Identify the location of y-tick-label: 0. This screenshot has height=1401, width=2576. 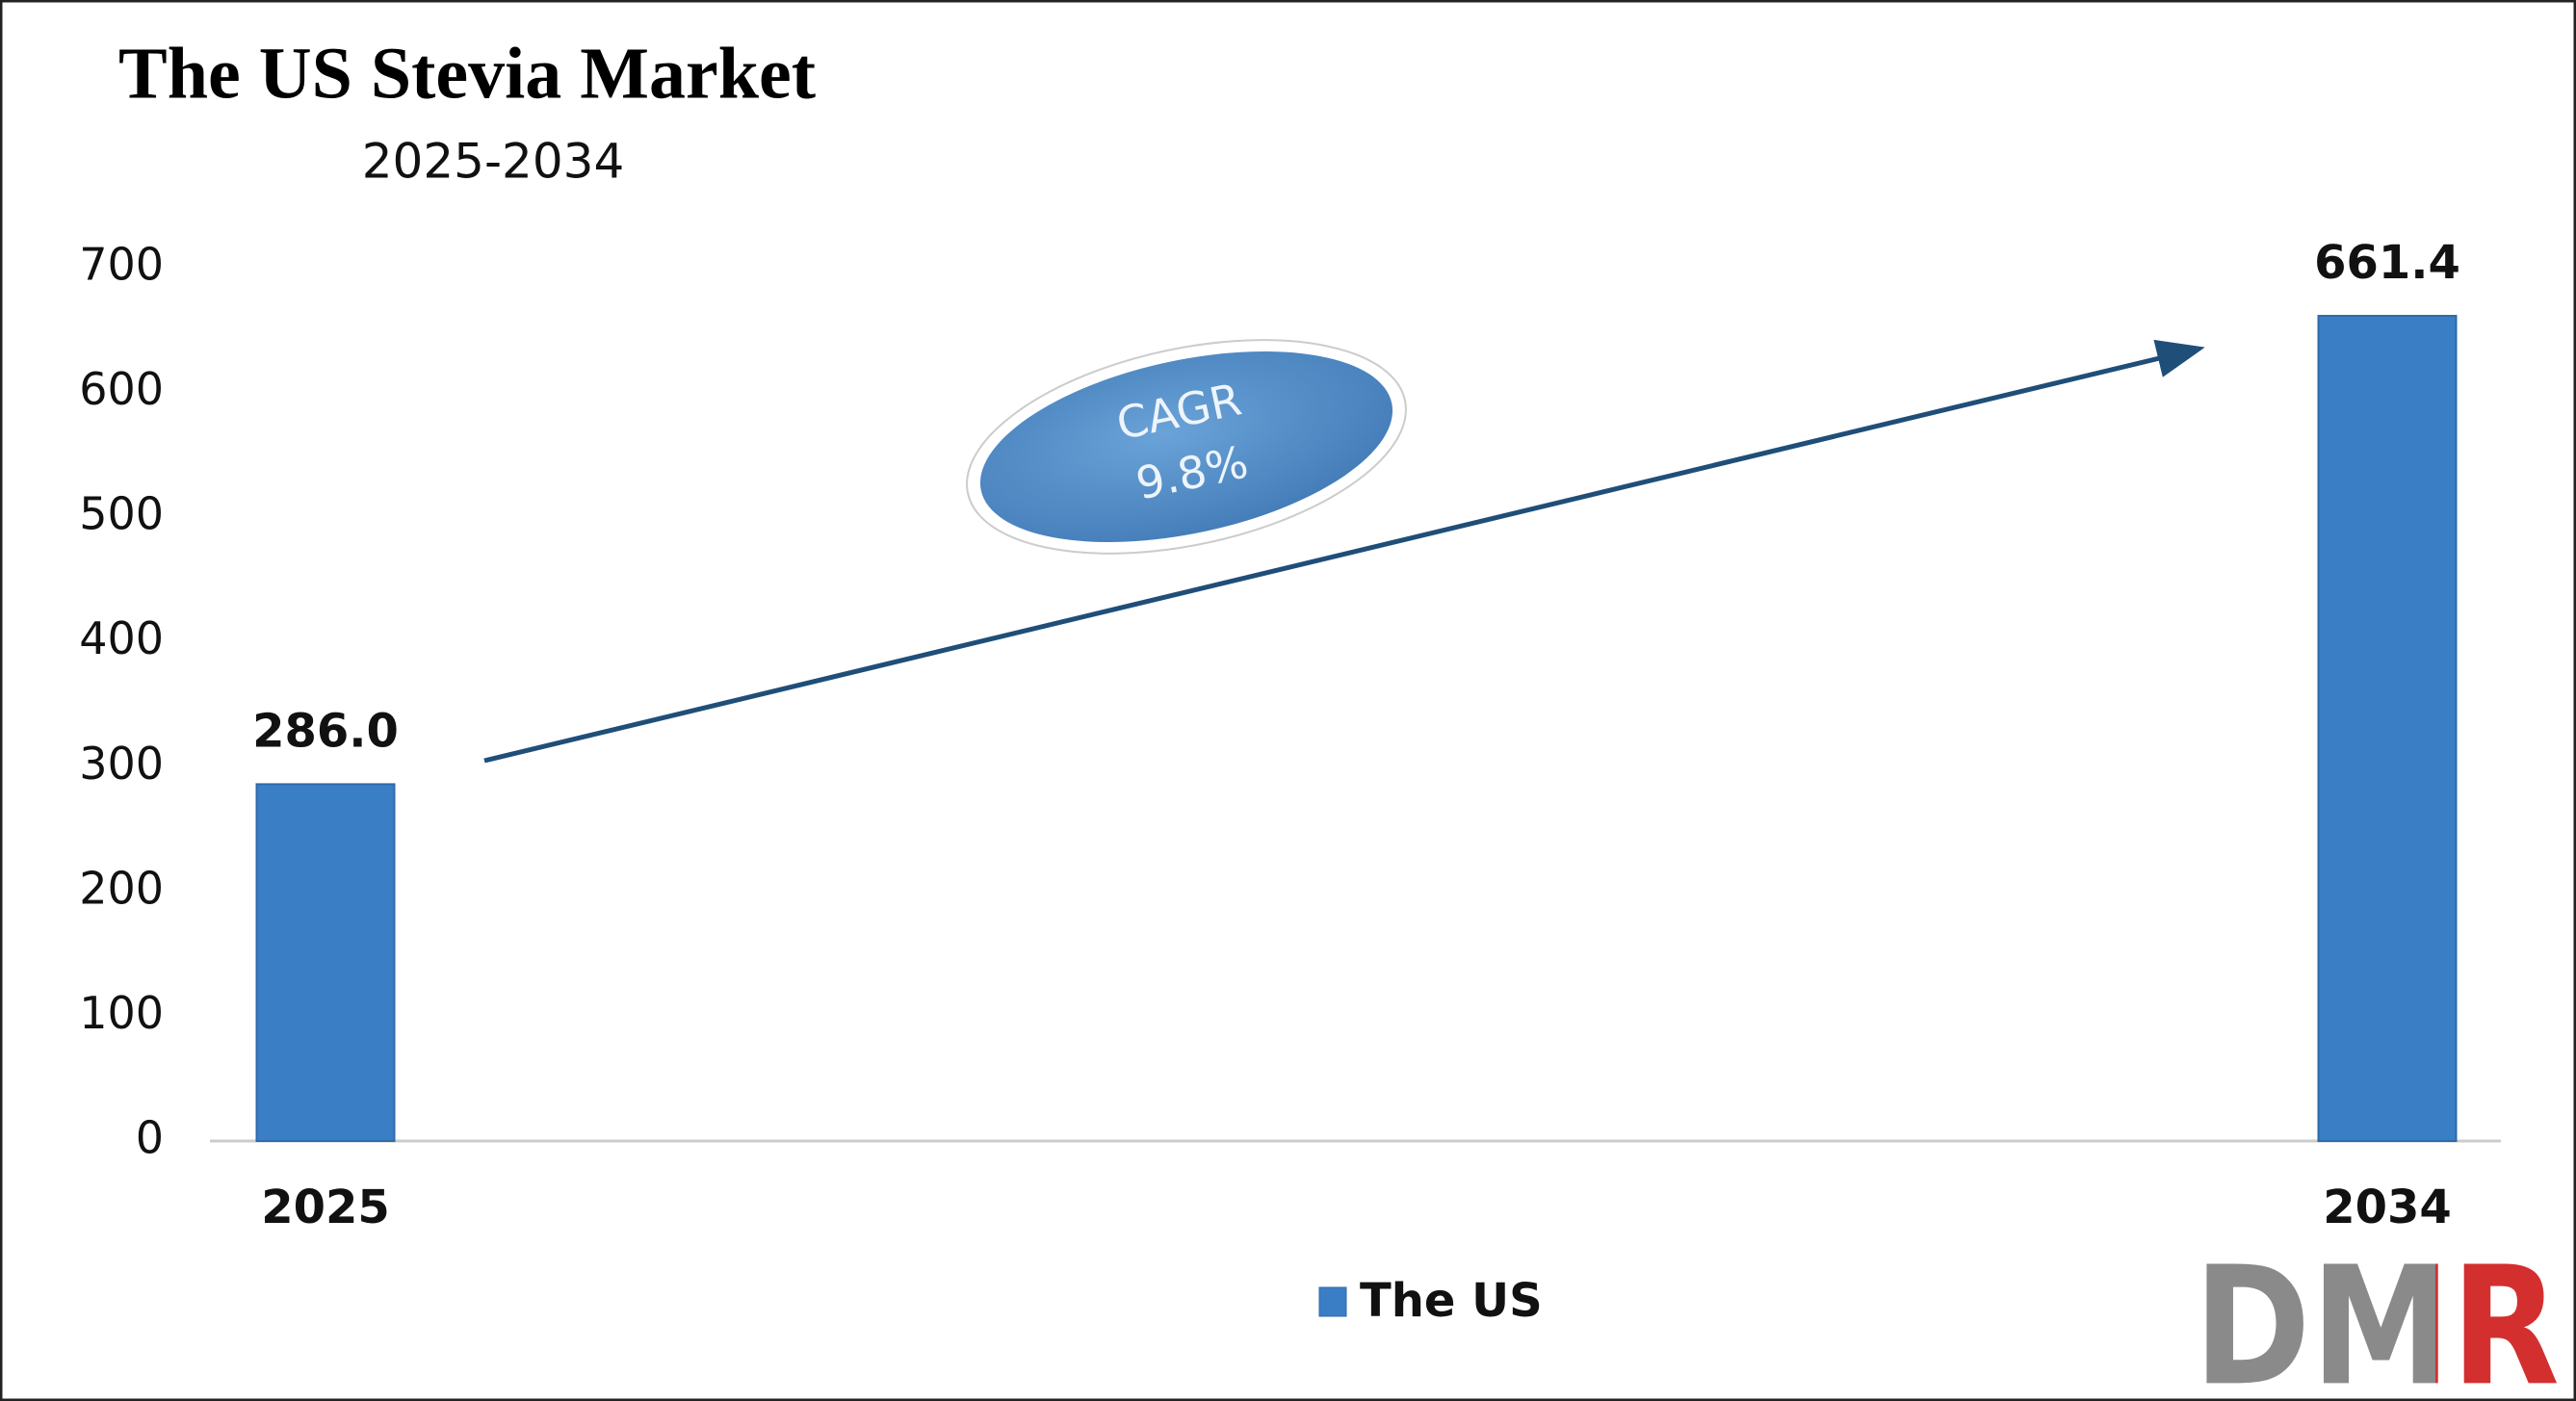
(150, 1138).